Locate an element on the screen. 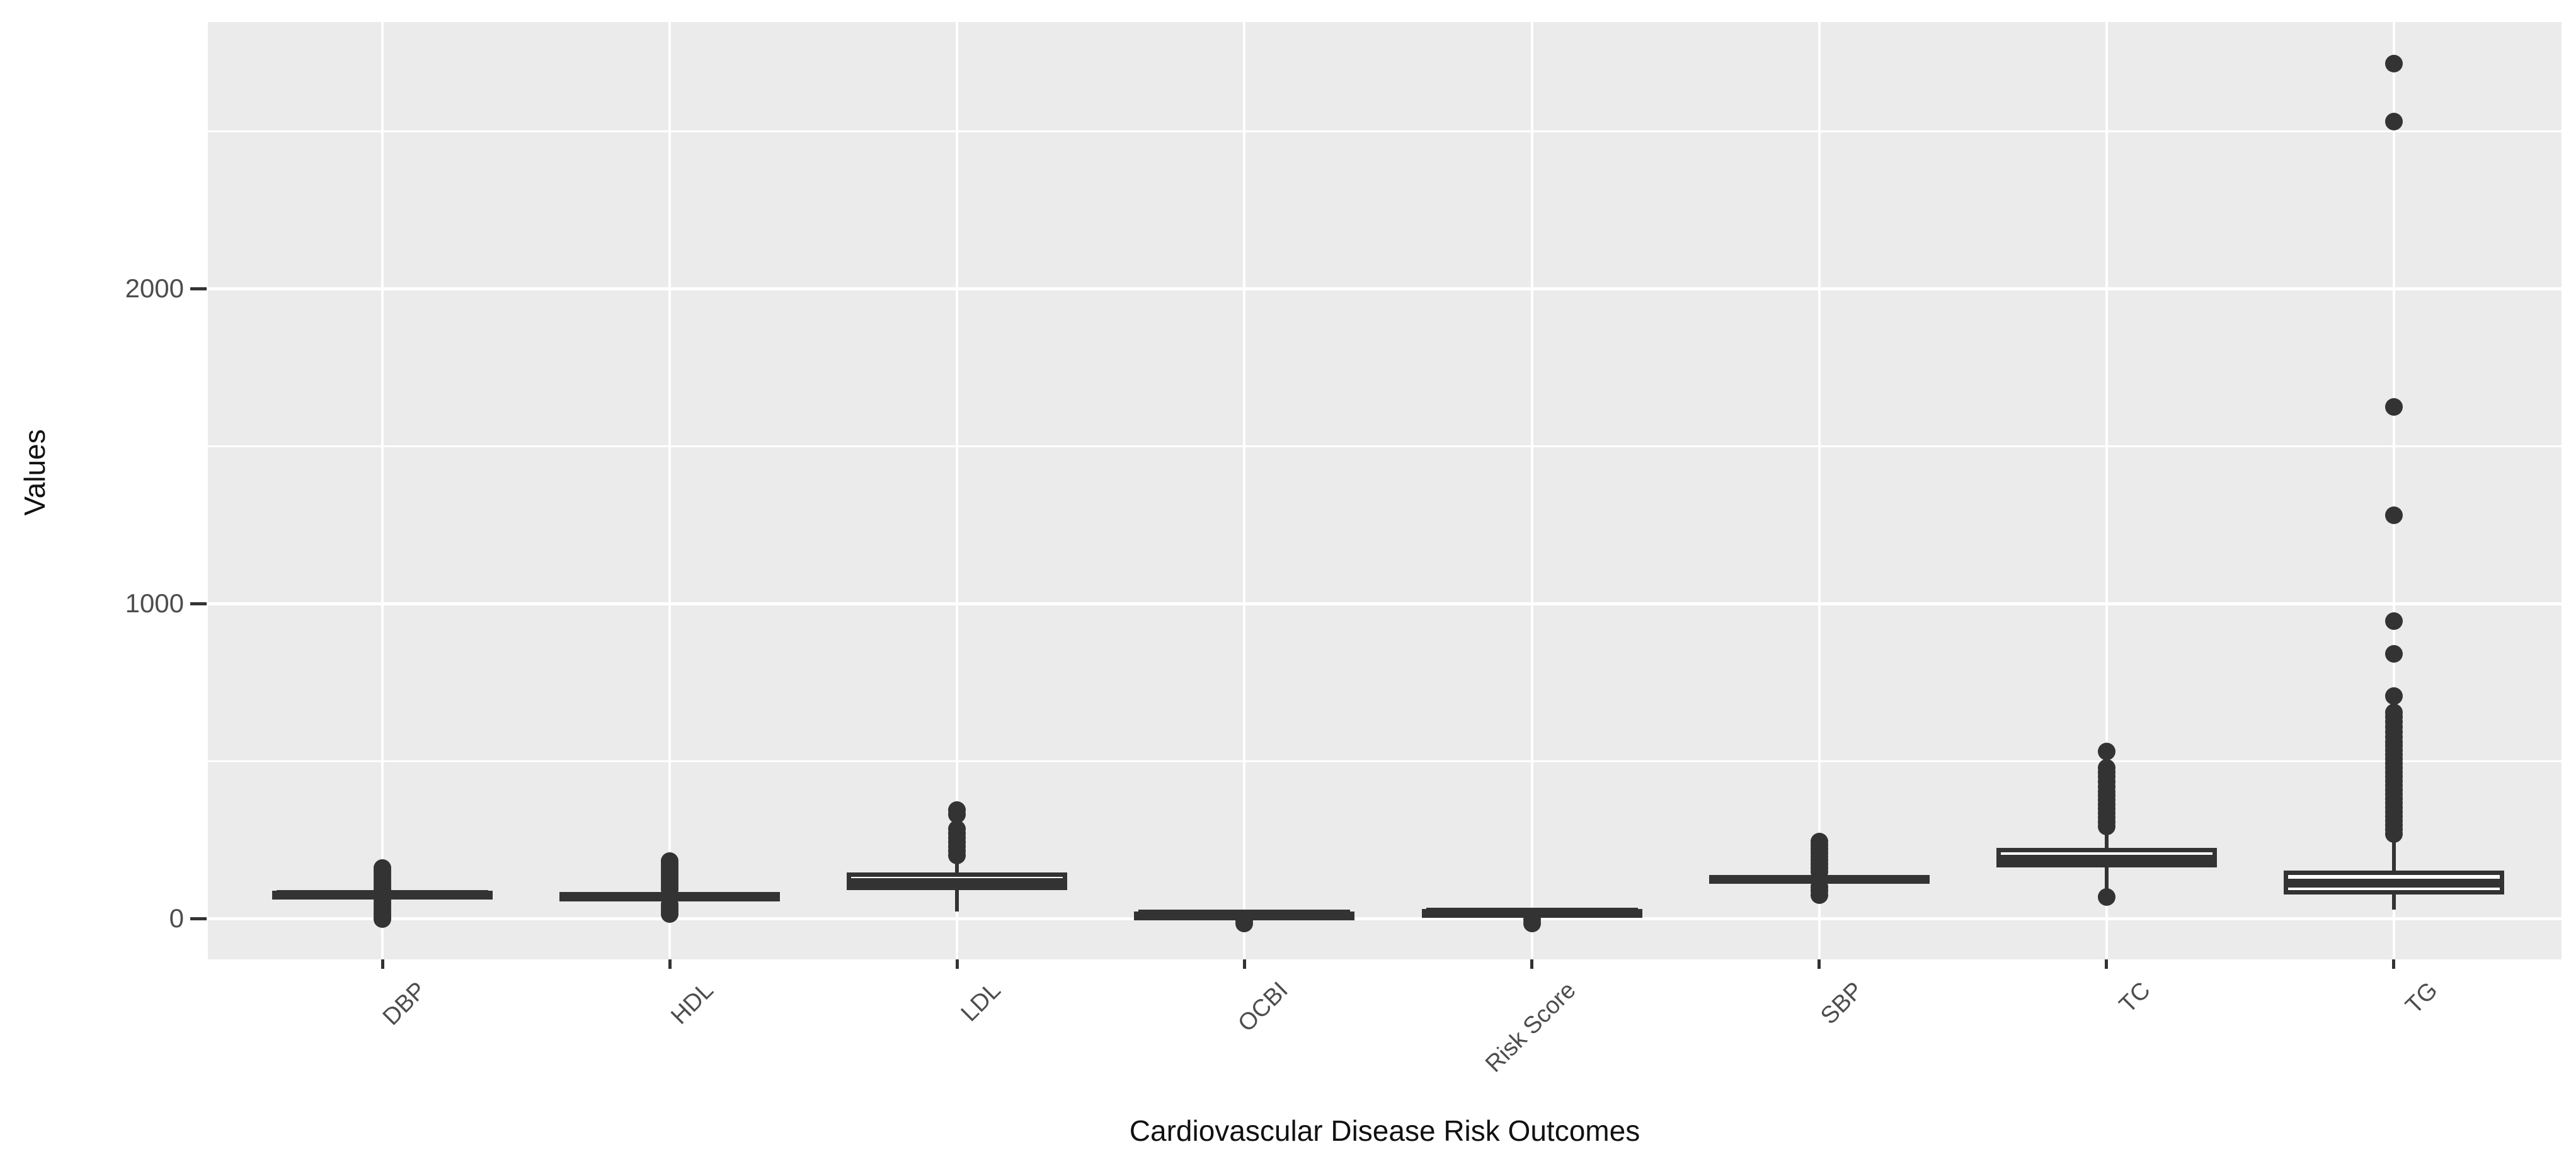 This screenshot has height=1166, width=2576. x-tick-label: DBP is located at coordinates (404, 1004).